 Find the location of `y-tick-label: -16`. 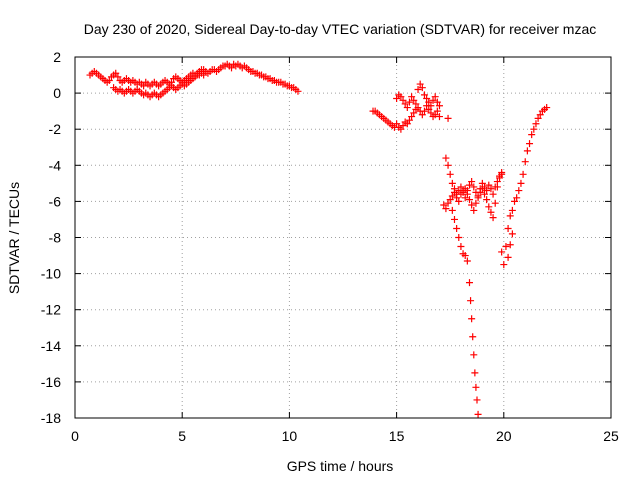

y-tick-label: -16 is located at coordinates (51, 382).